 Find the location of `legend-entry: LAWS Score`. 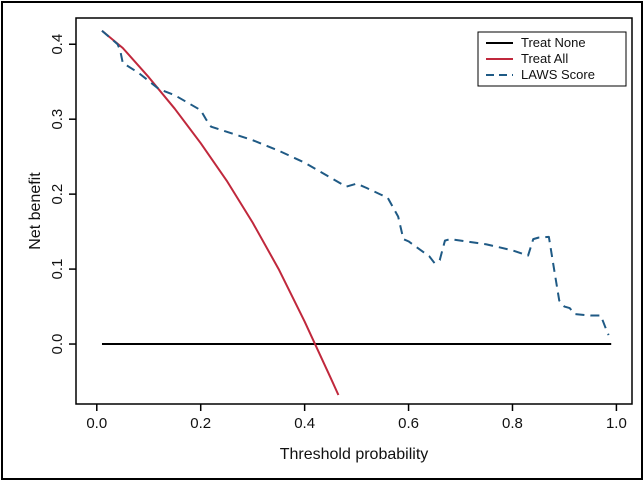

legend-entry: LAWS Score is located at coordinates (558, 74).